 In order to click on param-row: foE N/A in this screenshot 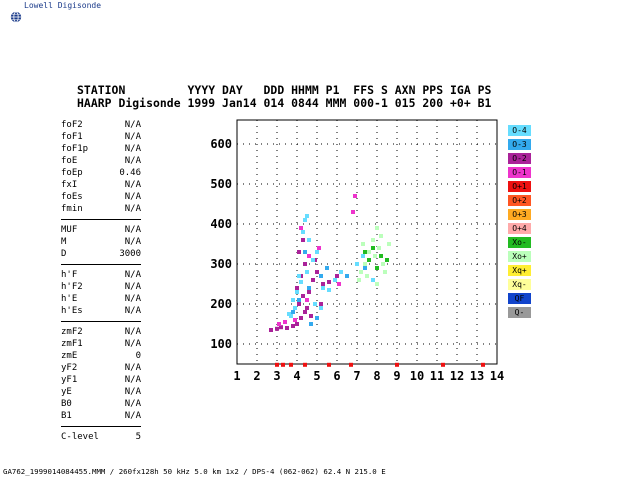, I will do `click(101, 162)`.